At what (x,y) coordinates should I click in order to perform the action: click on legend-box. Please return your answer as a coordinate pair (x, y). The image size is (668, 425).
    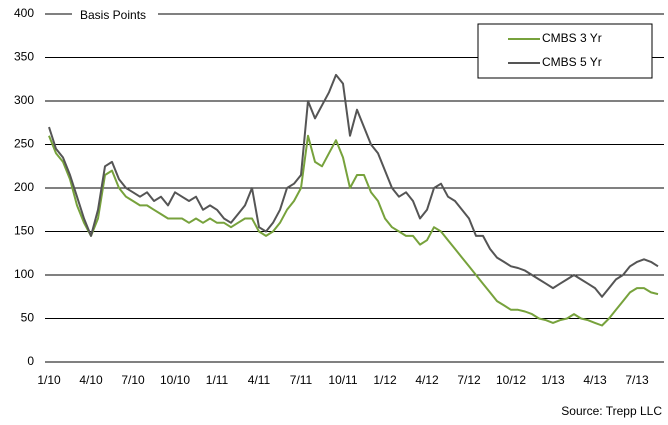
    Looking at the image, I should click on (565, 51).